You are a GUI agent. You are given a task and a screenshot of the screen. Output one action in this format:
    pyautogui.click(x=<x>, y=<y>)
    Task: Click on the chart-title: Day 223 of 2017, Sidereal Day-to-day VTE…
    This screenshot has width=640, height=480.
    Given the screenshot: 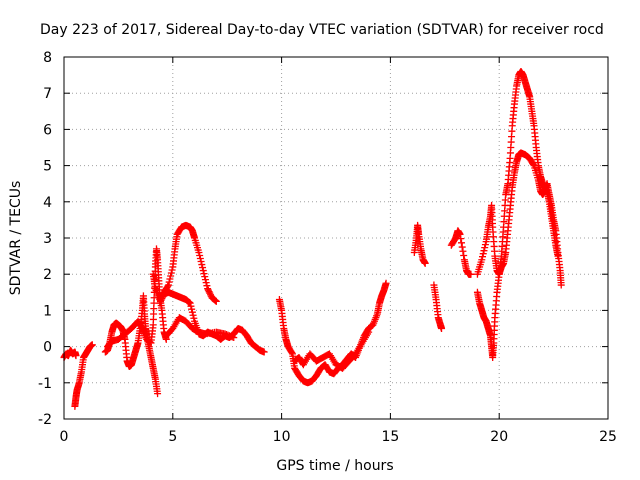 What is the action you would take?
    pyautogui.click(x=322, y=30)
    